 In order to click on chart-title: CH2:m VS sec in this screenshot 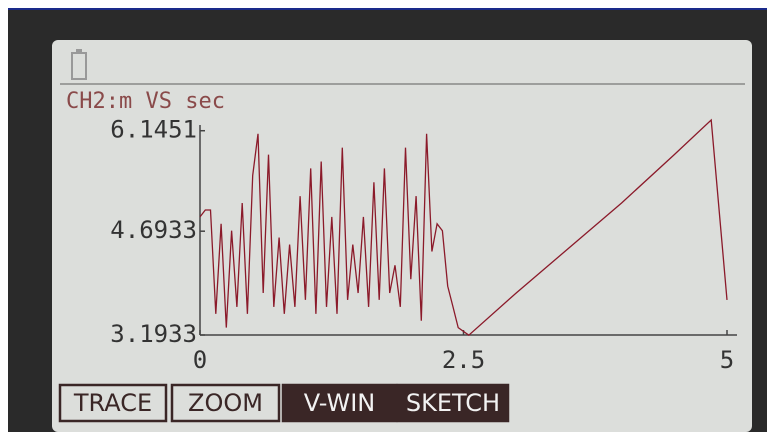, I will do `click(145, 101)`.